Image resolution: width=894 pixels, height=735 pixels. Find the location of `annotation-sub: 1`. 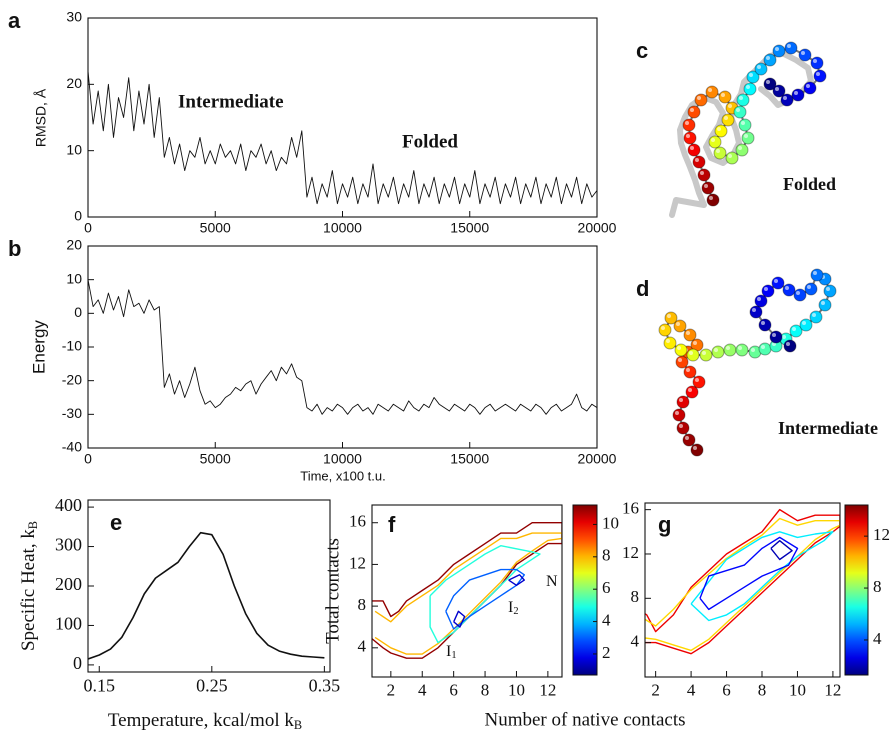

annotation-sub: 1 is located at coordinates (453, 655).